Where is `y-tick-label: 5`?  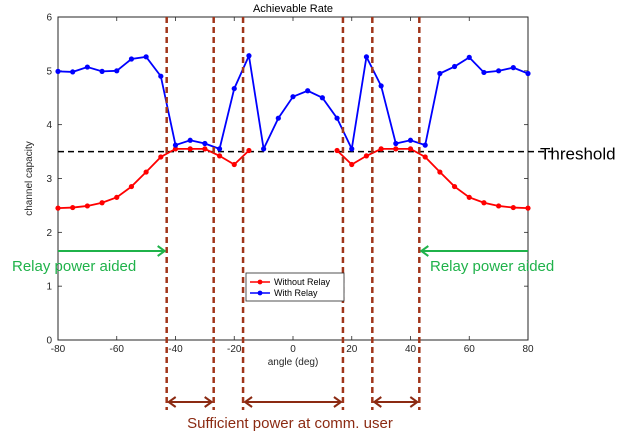
y-tick-label: 5 is located at coordinates (49, 71).